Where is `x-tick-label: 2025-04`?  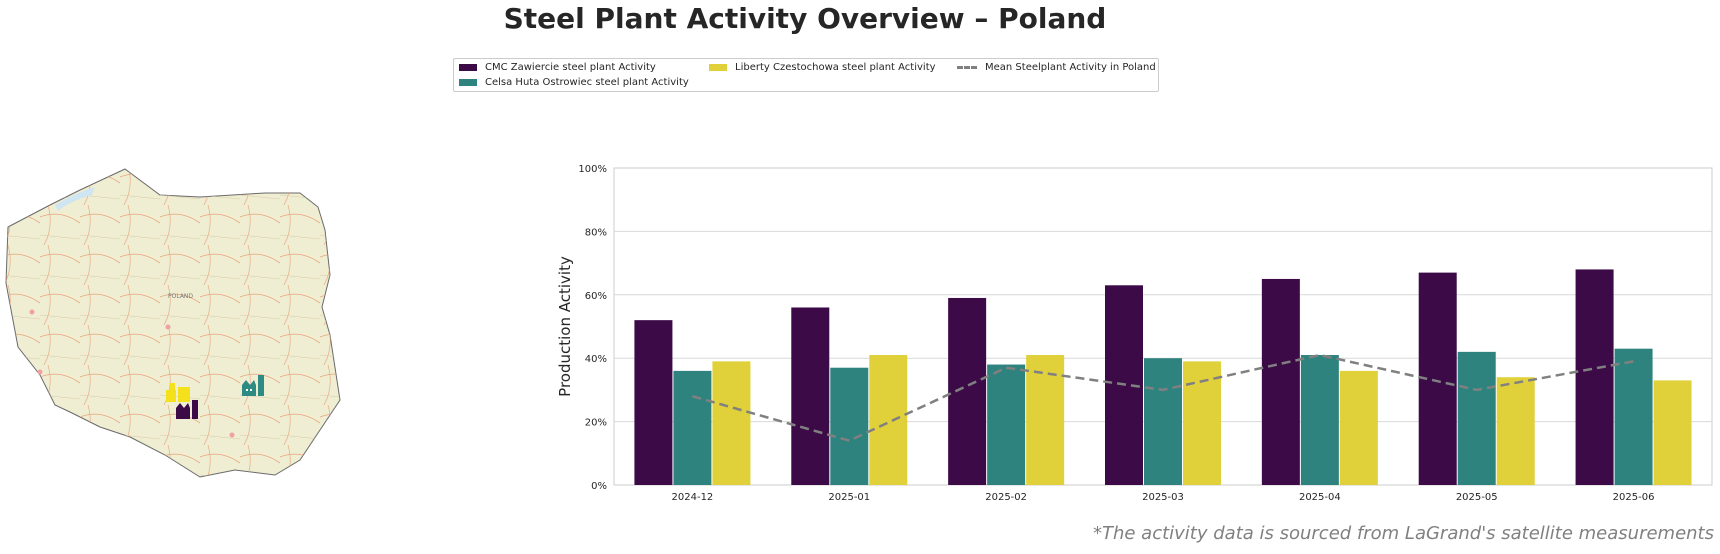 x-tick-label: 2025-04 is located at coordinates (1320, 497).